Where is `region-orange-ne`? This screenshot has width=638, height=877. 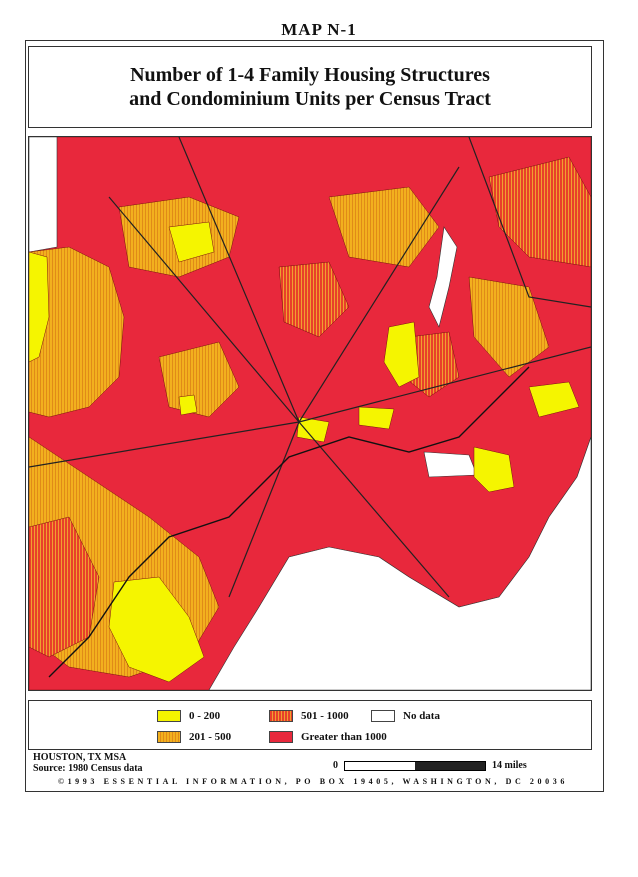 region-orange-ne is located at coordinates (384, 227).